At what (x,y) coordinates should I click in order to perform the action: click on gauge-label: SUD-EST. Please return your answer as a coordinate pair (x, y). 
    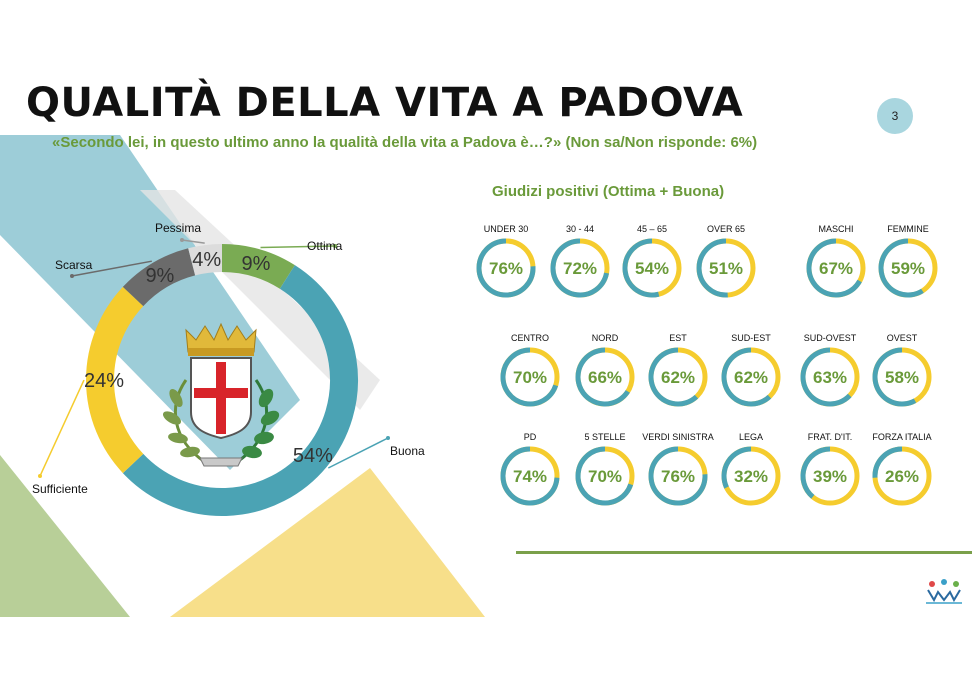
    Looking at the image, I should click on (751, 338).